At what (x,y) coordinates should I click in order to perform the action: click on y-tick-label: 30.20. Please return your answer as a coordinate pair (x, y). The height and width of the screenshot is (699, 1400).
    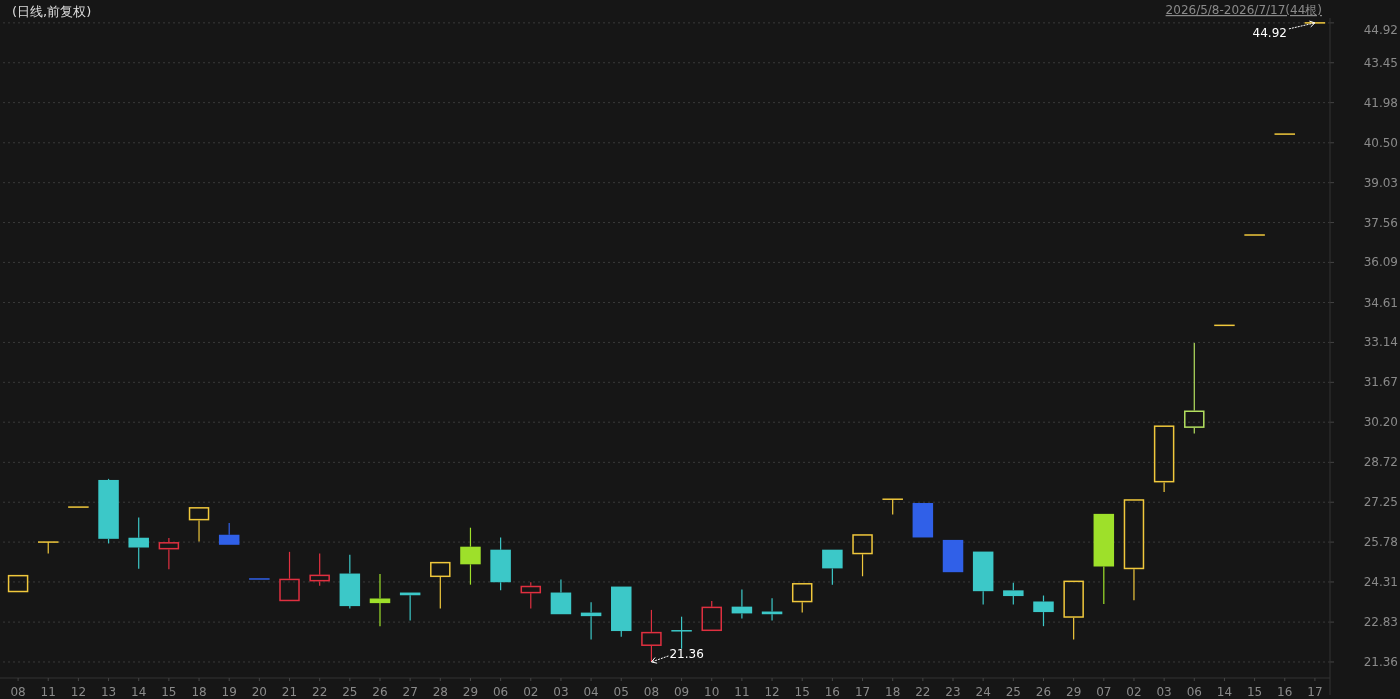
    Looking at the image, I should click on (1380, 422).